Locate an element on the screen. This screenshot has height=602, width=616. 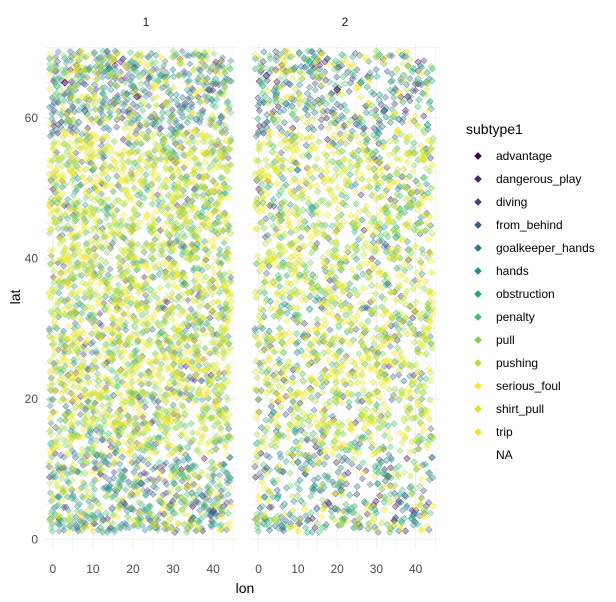
legend-entry: serious_foul is located at coordinates (517, 386).